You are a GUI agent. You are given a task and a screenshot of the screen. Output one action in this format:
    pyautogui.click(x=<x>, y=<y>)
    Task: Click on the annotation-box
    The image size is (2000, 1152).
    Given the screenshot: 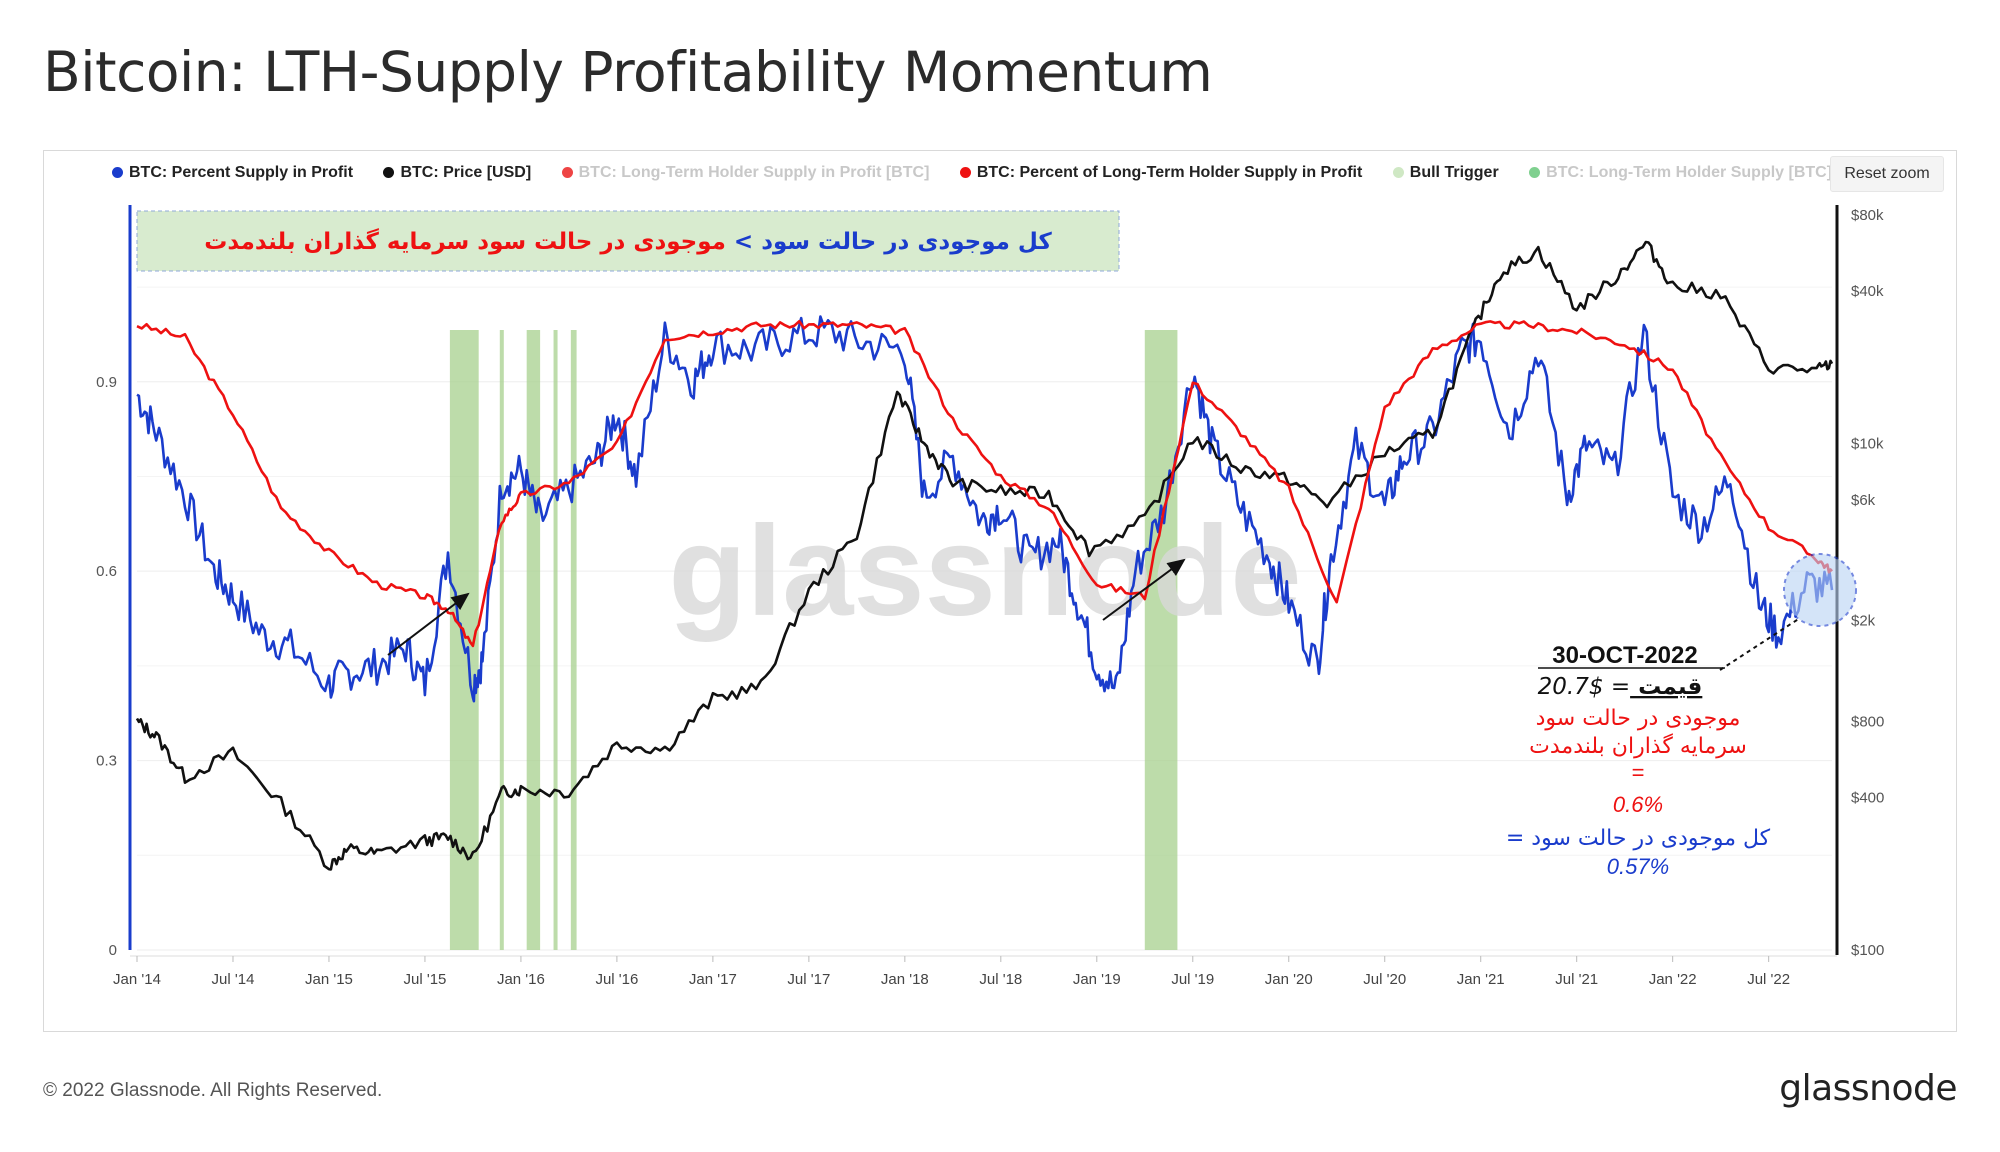 What is the action you would take?
    pyautogui.click(x=628, y=241)
    